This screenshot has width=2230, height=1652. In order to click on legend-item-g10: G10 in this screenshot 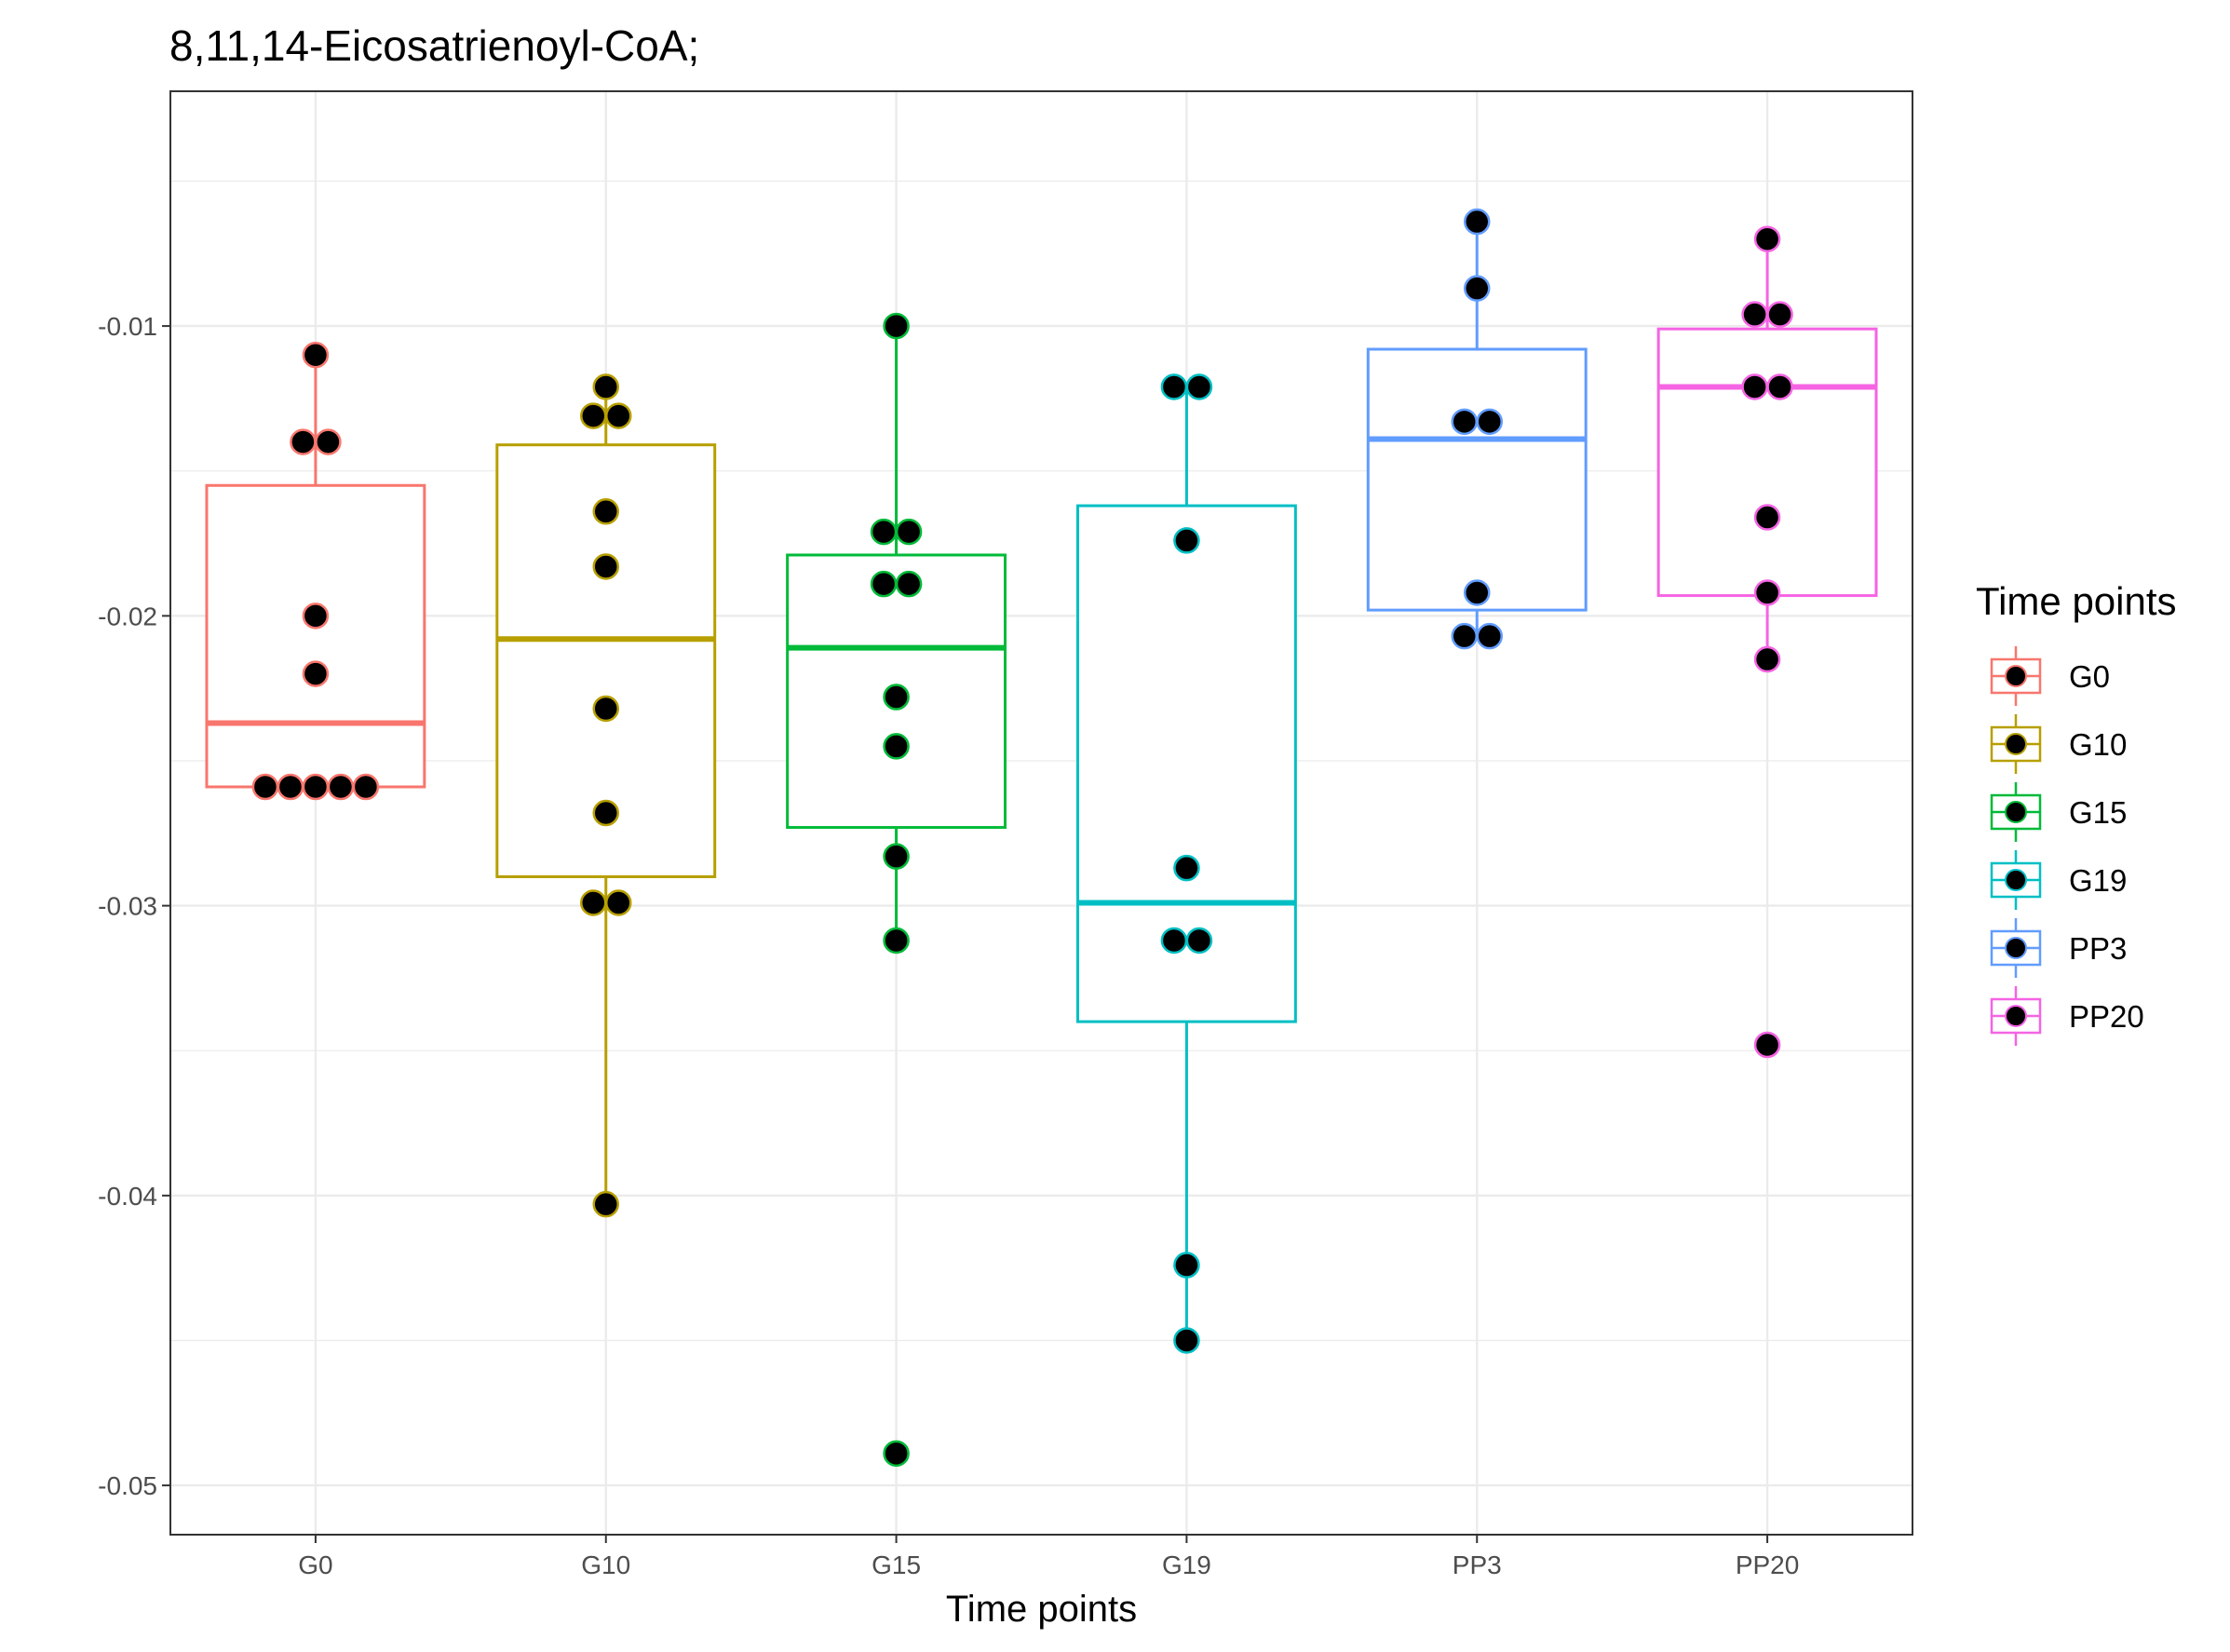, I will do `click(2058, 744)`.